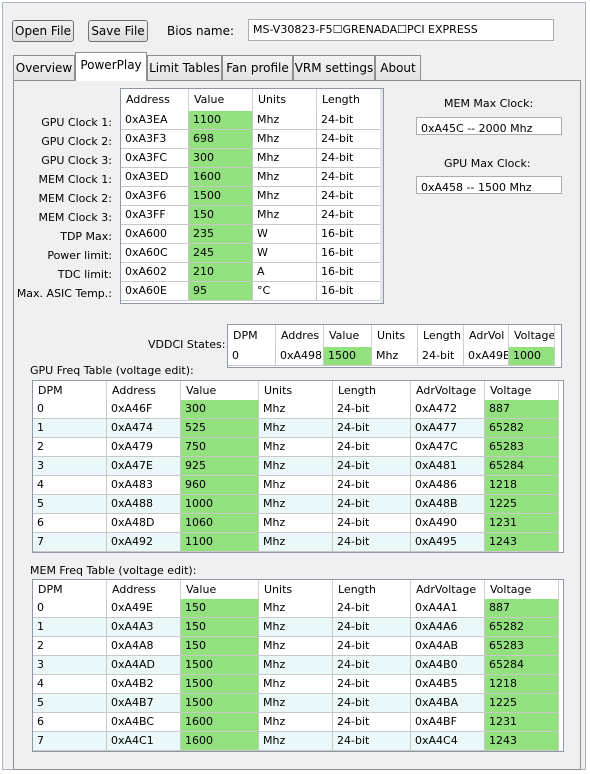 The width and height of the screenshot is (590, 774). What do you see at coordinates (144, 466) in the screenshot?
I see `table-cell: 0xA47E` at bounding box center [144, 466].